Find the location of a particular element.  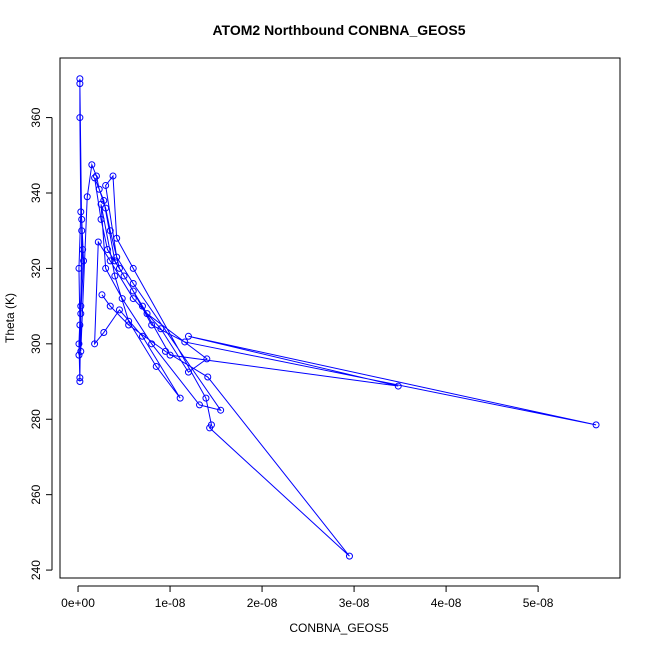

y-tick-label: 320 is located at coordinates (36, 268).